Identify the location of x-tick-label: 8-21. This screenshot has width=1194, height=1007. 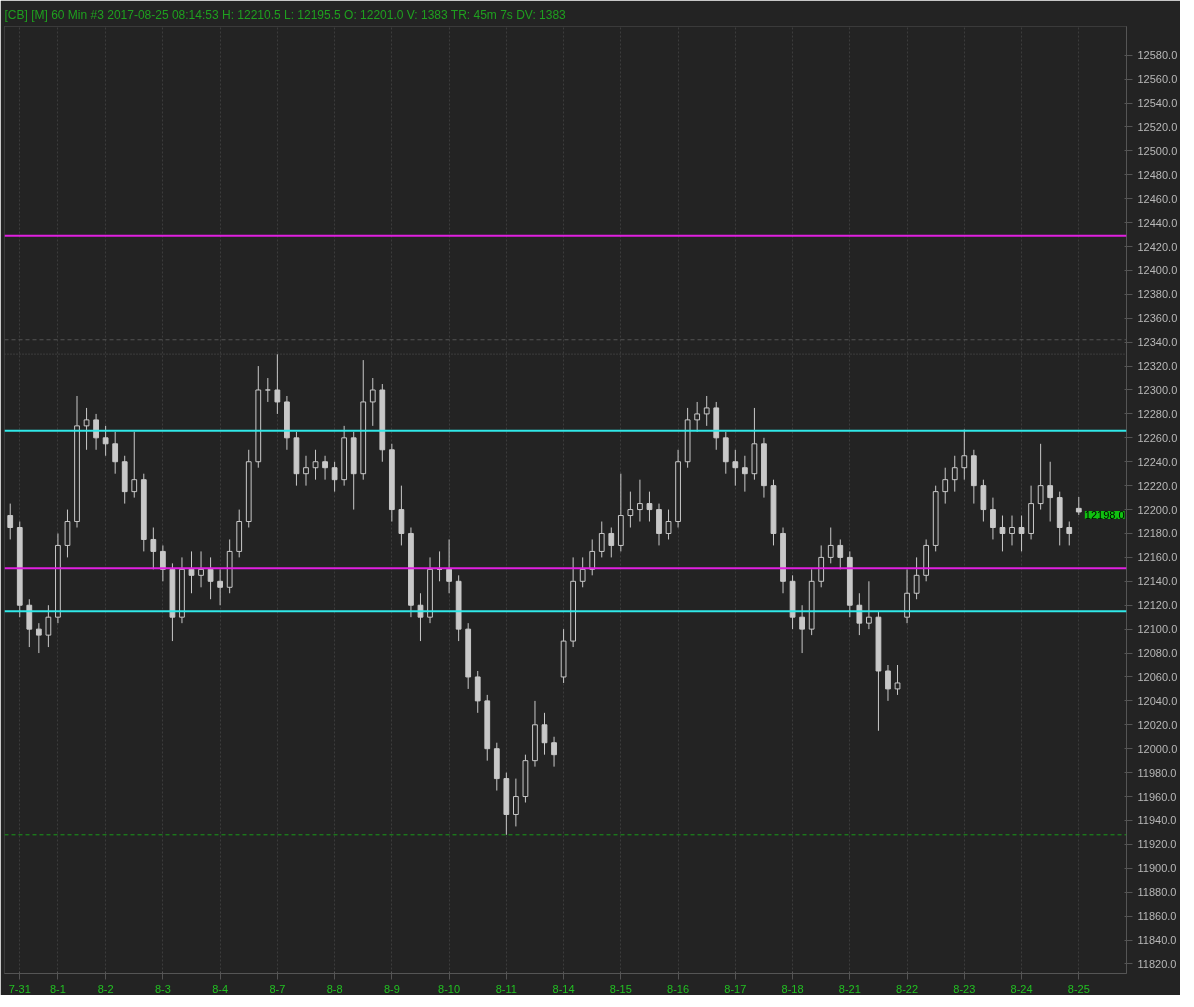
(849, 988).